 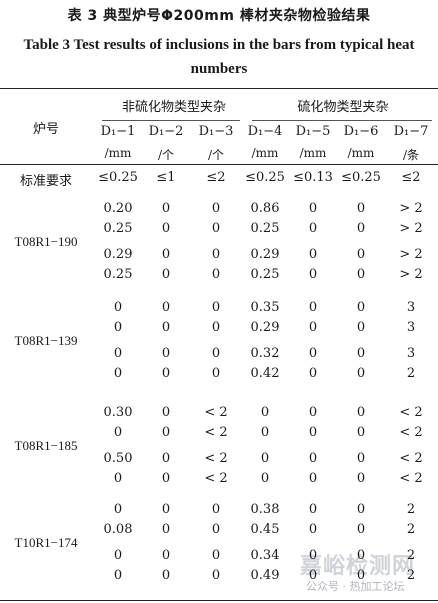 What do you see at coordinates (265, 373) in the screenshot?
I see `table-cell: 0.42` at bounding box center [265, 373].